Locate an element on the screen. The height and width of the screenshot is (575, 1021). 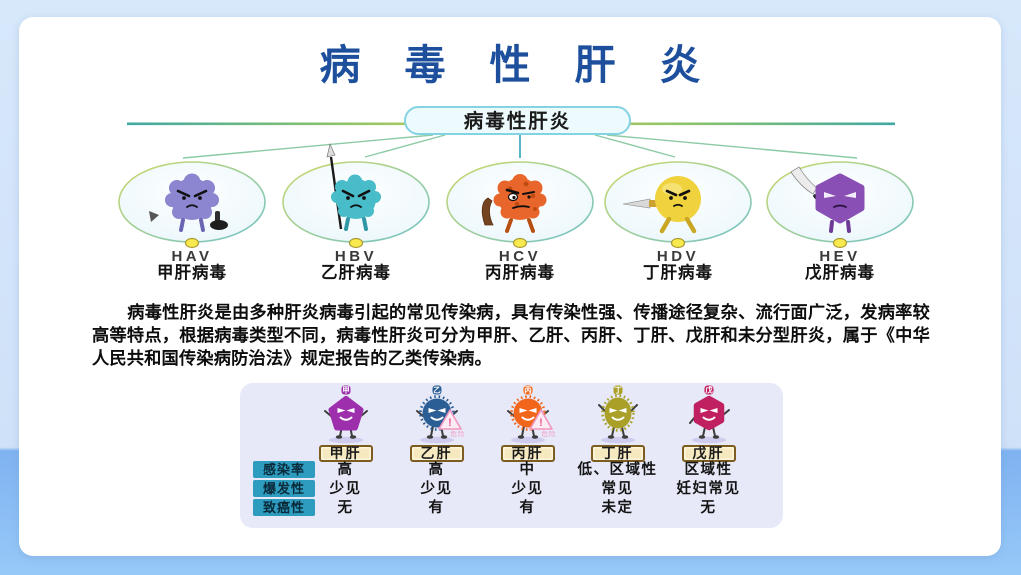
cell-infection-rate-hep-e: 区域性 is located at coordinates (708, 470).